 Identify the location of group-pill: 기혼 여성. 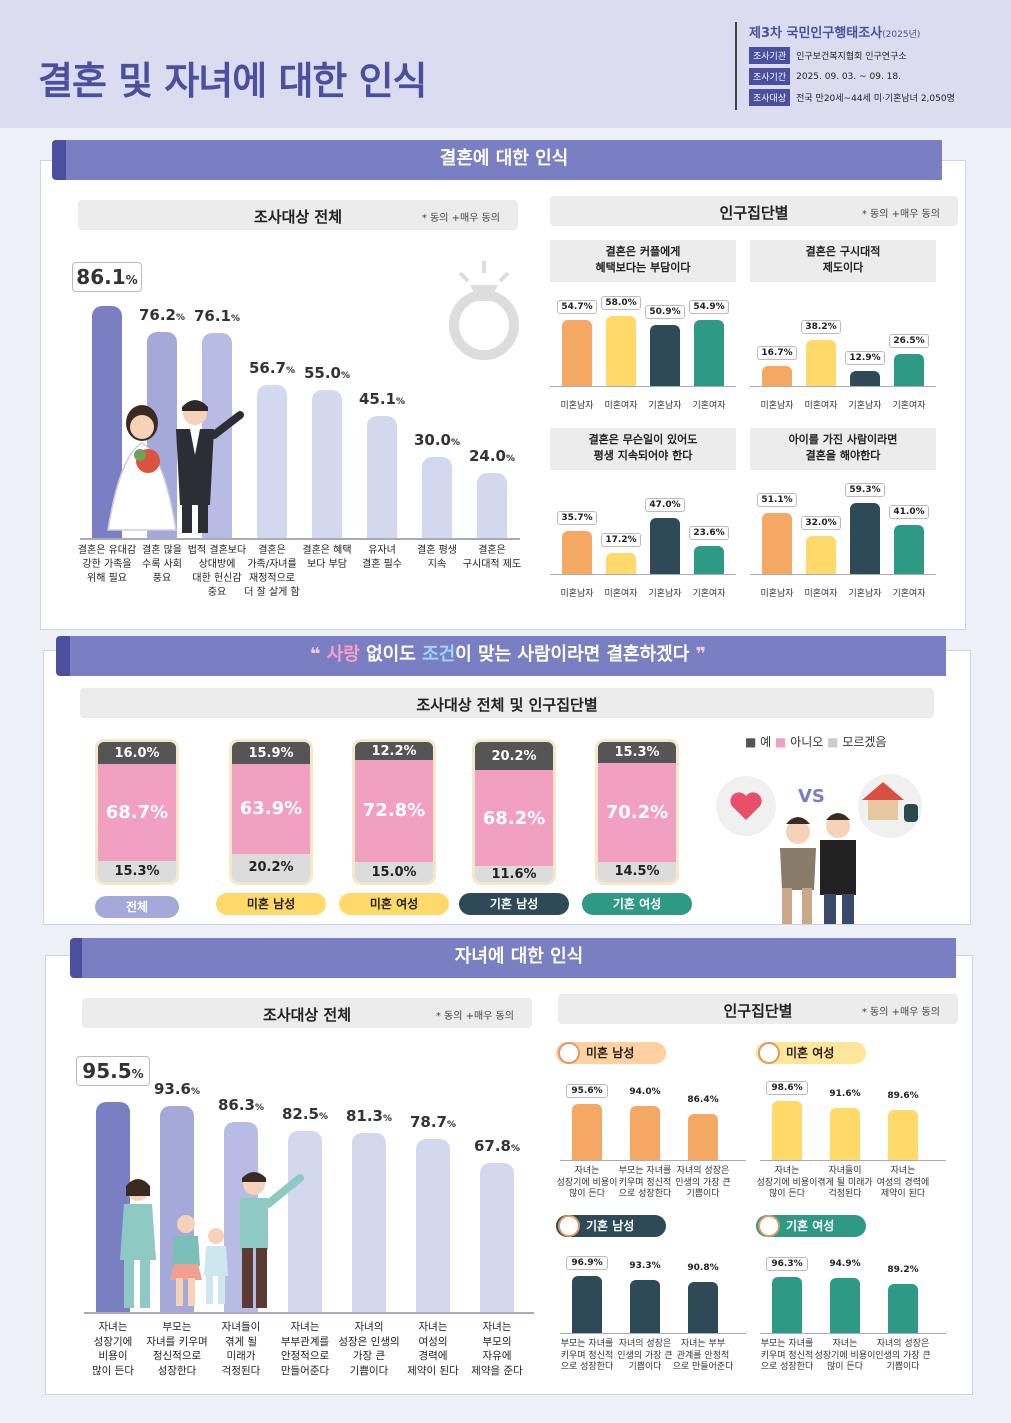
(811, 1226).